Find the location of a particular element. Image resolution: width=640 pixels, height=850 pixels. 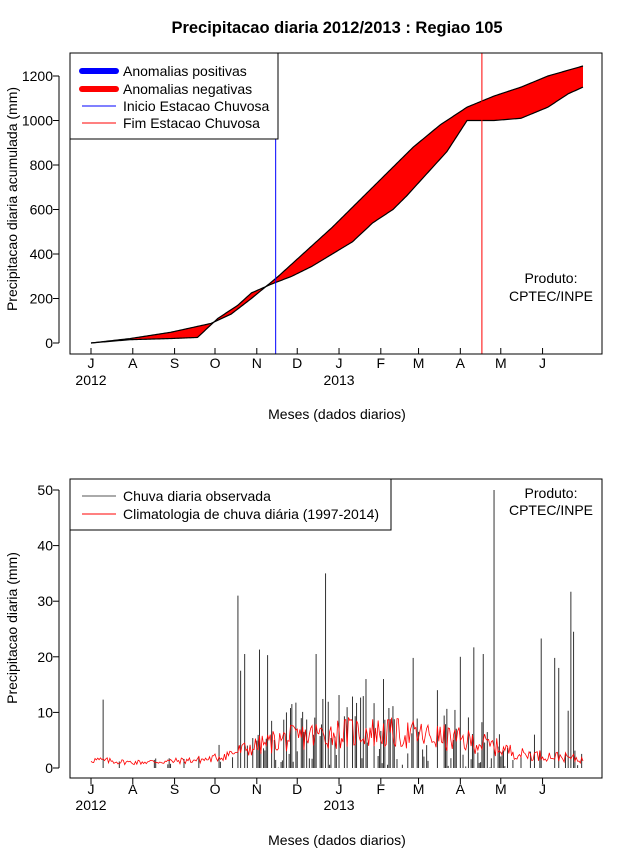

bottom-y-axis: 0 10 20 30 40 50 is located at coordinates (48, 629).